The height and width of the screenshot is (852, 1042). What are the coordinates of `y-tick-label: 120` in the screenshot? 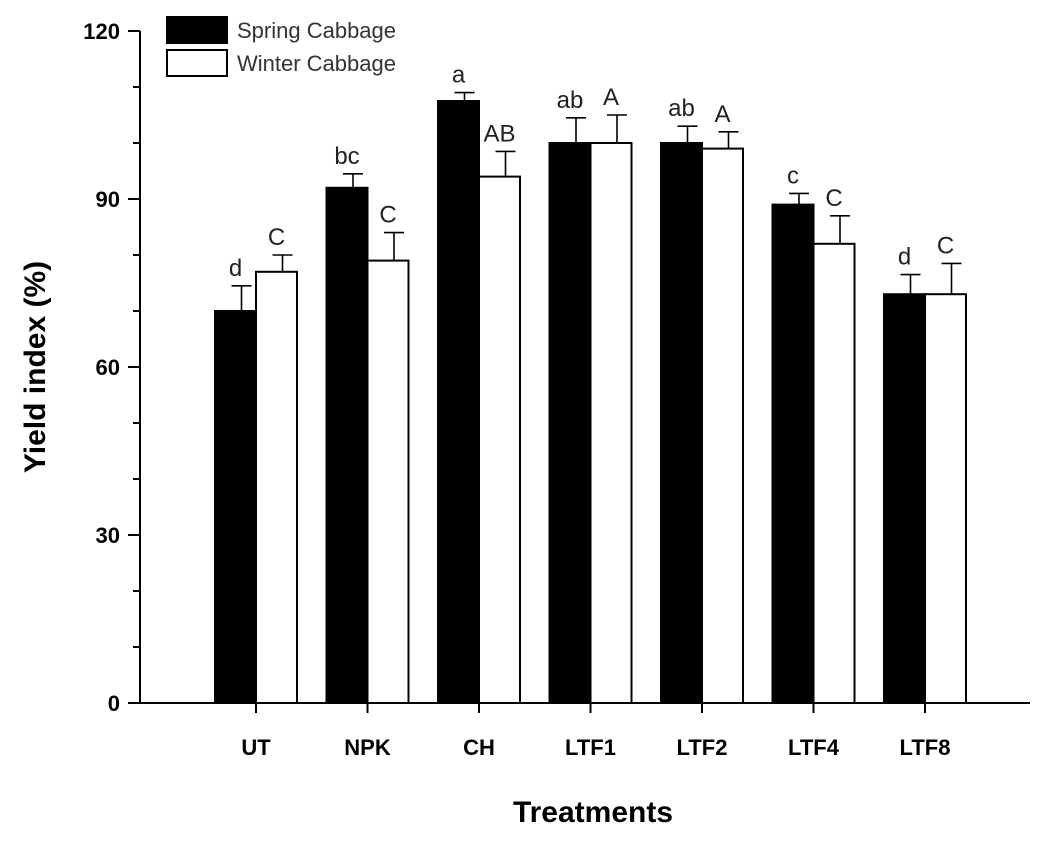 It's located at (101, 31).